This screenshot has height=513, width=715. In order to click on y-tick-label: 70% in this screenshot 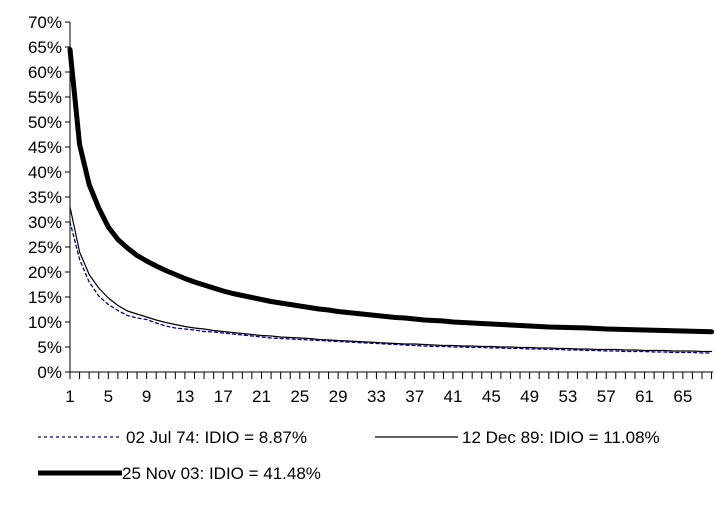, I will do `click(45, 22)`.